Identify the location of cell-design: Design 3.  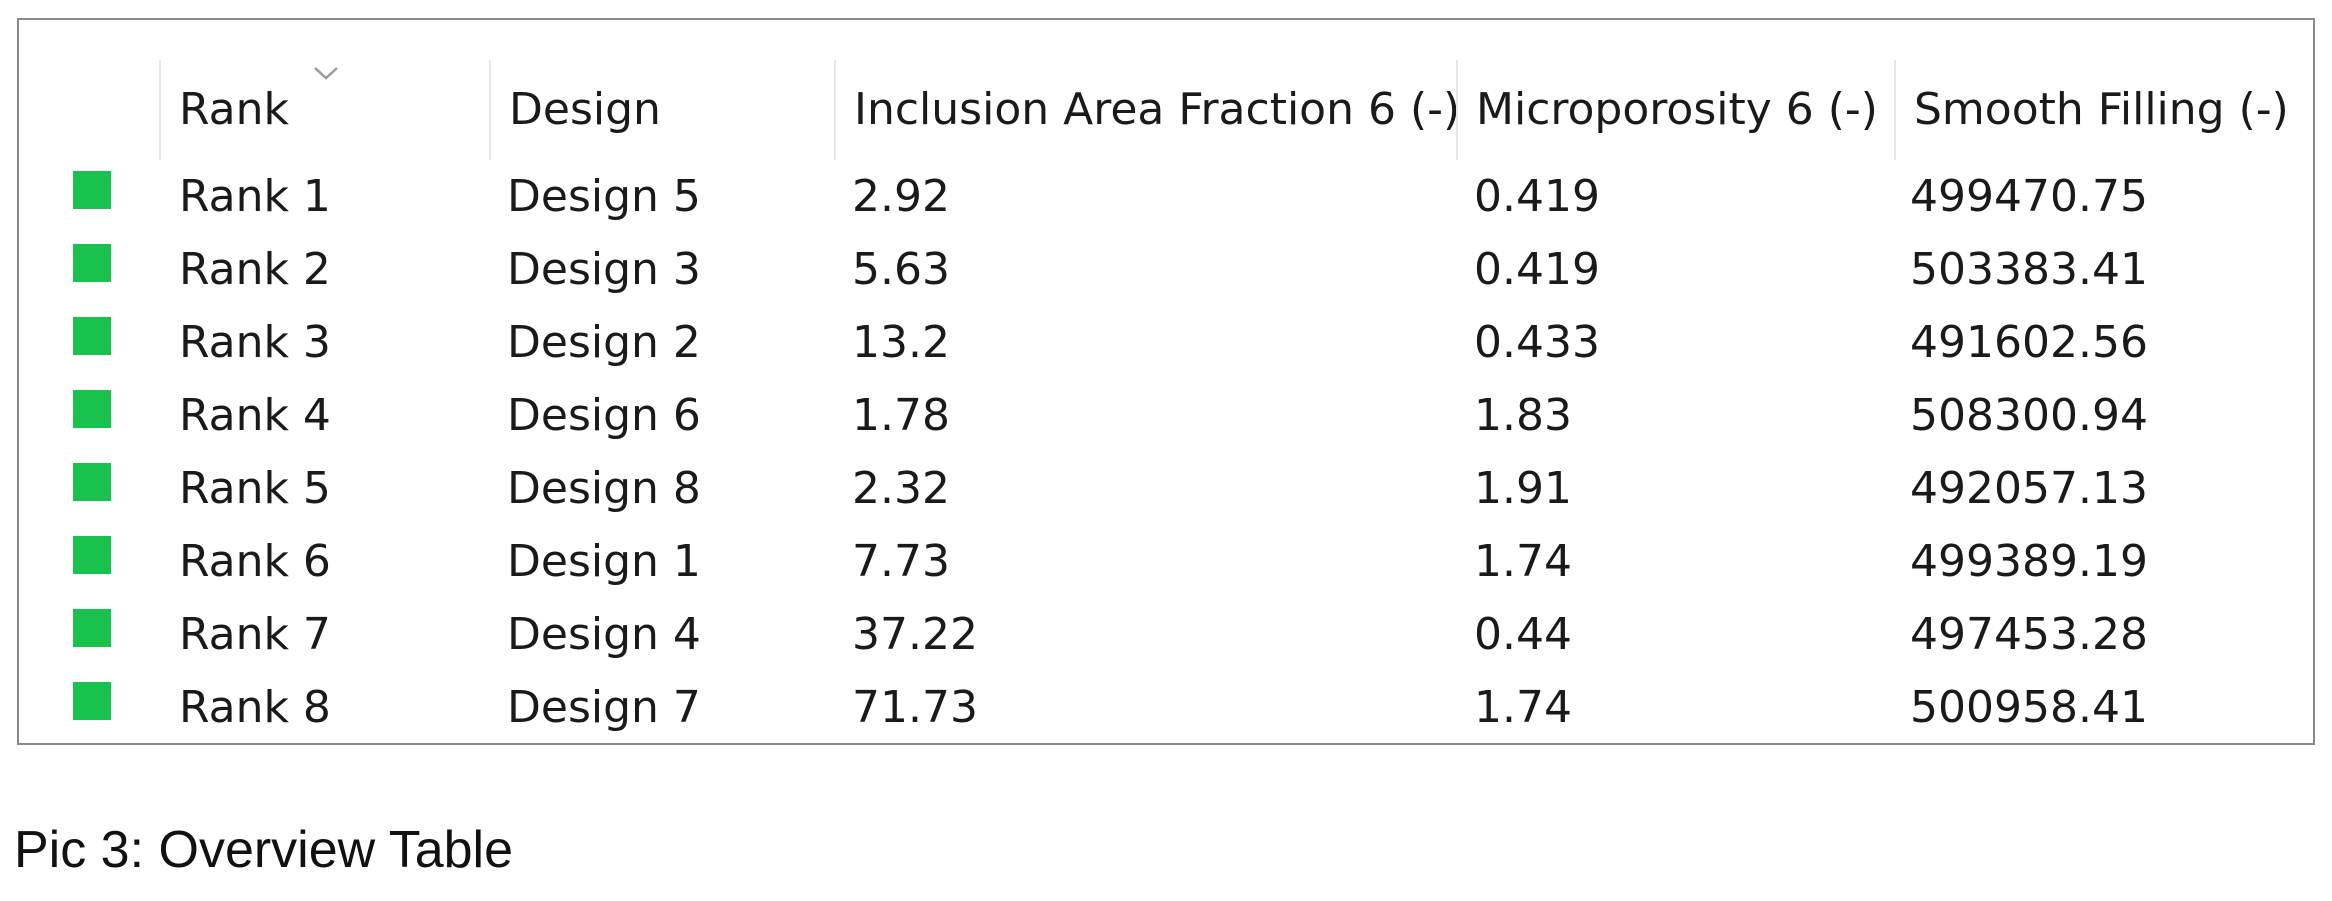
(604, 269).